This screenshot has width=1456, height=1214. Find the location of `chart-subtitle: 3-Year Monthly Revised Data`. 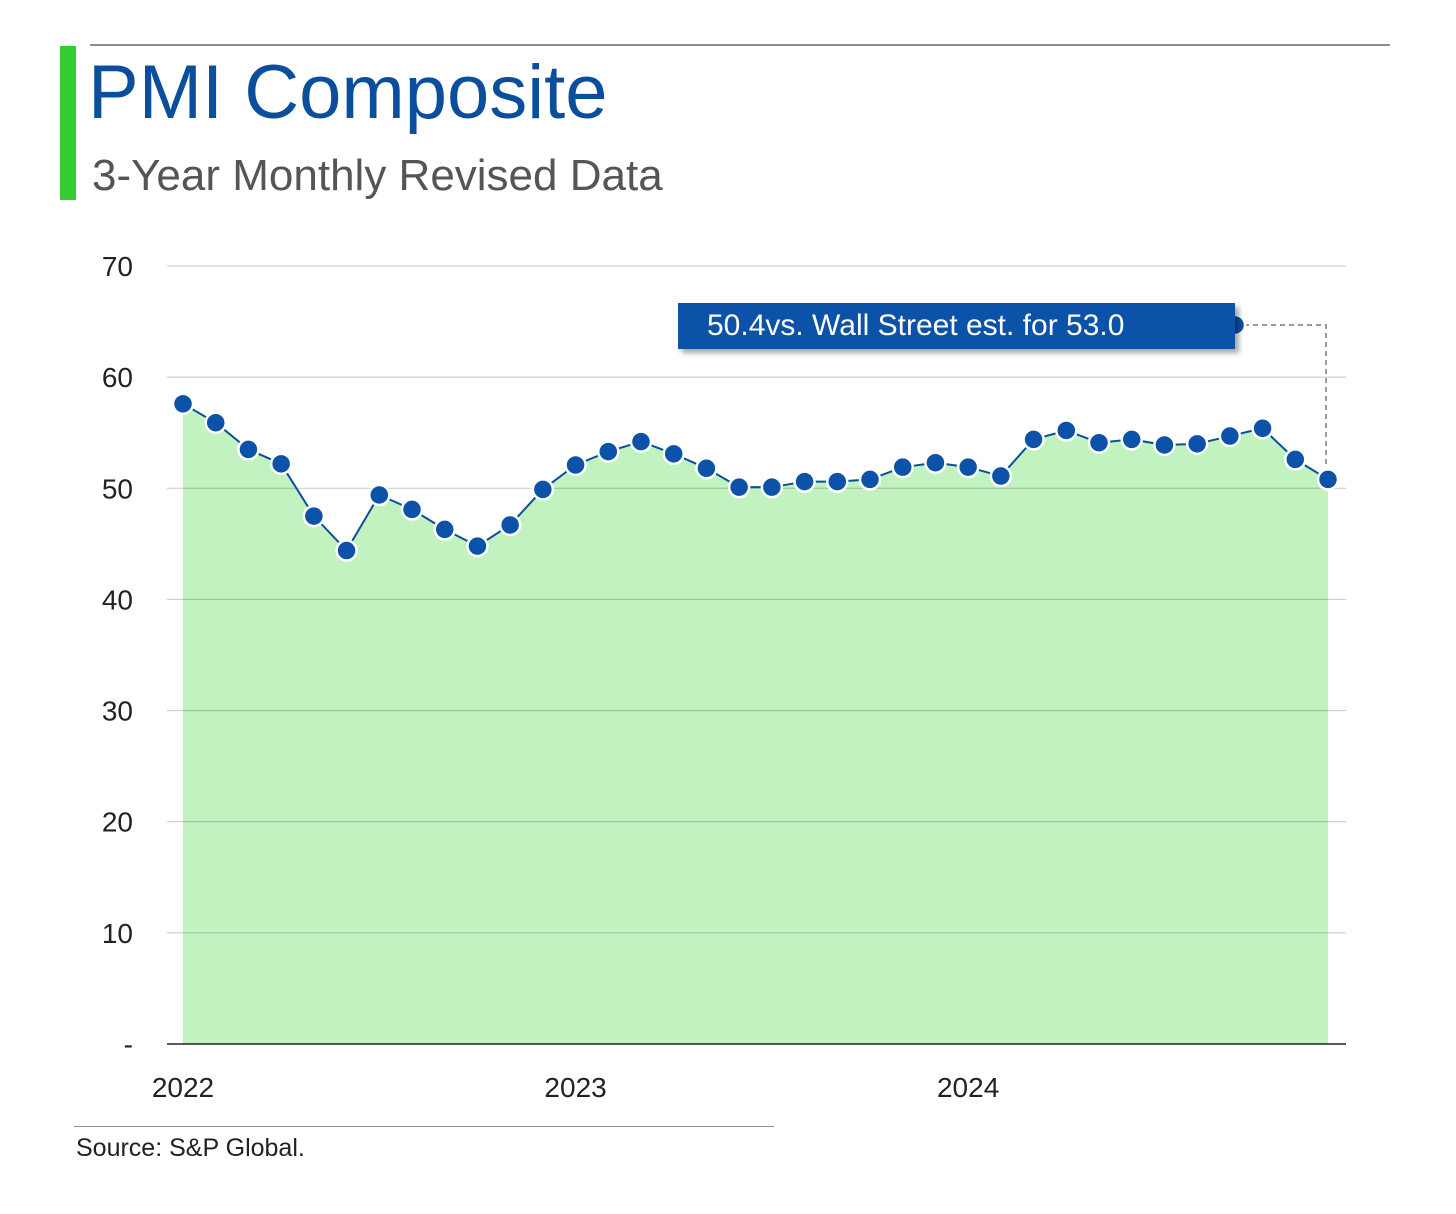

chart-subtitle: 3-Year Monthly Revised Data is located at coordinates (377, 175).